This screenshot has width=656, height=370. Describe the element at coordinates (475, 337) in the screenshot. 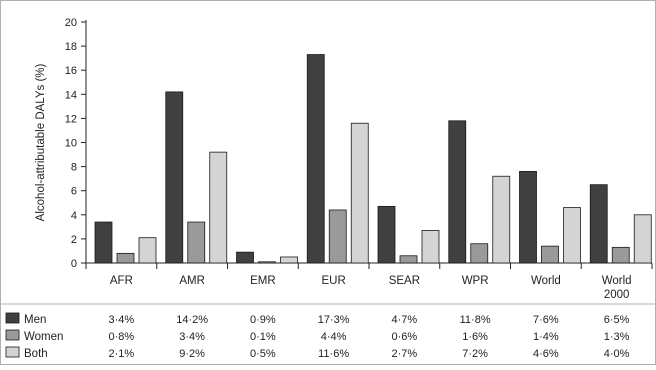

I see `table-cell-women: 1·6%` at that location.